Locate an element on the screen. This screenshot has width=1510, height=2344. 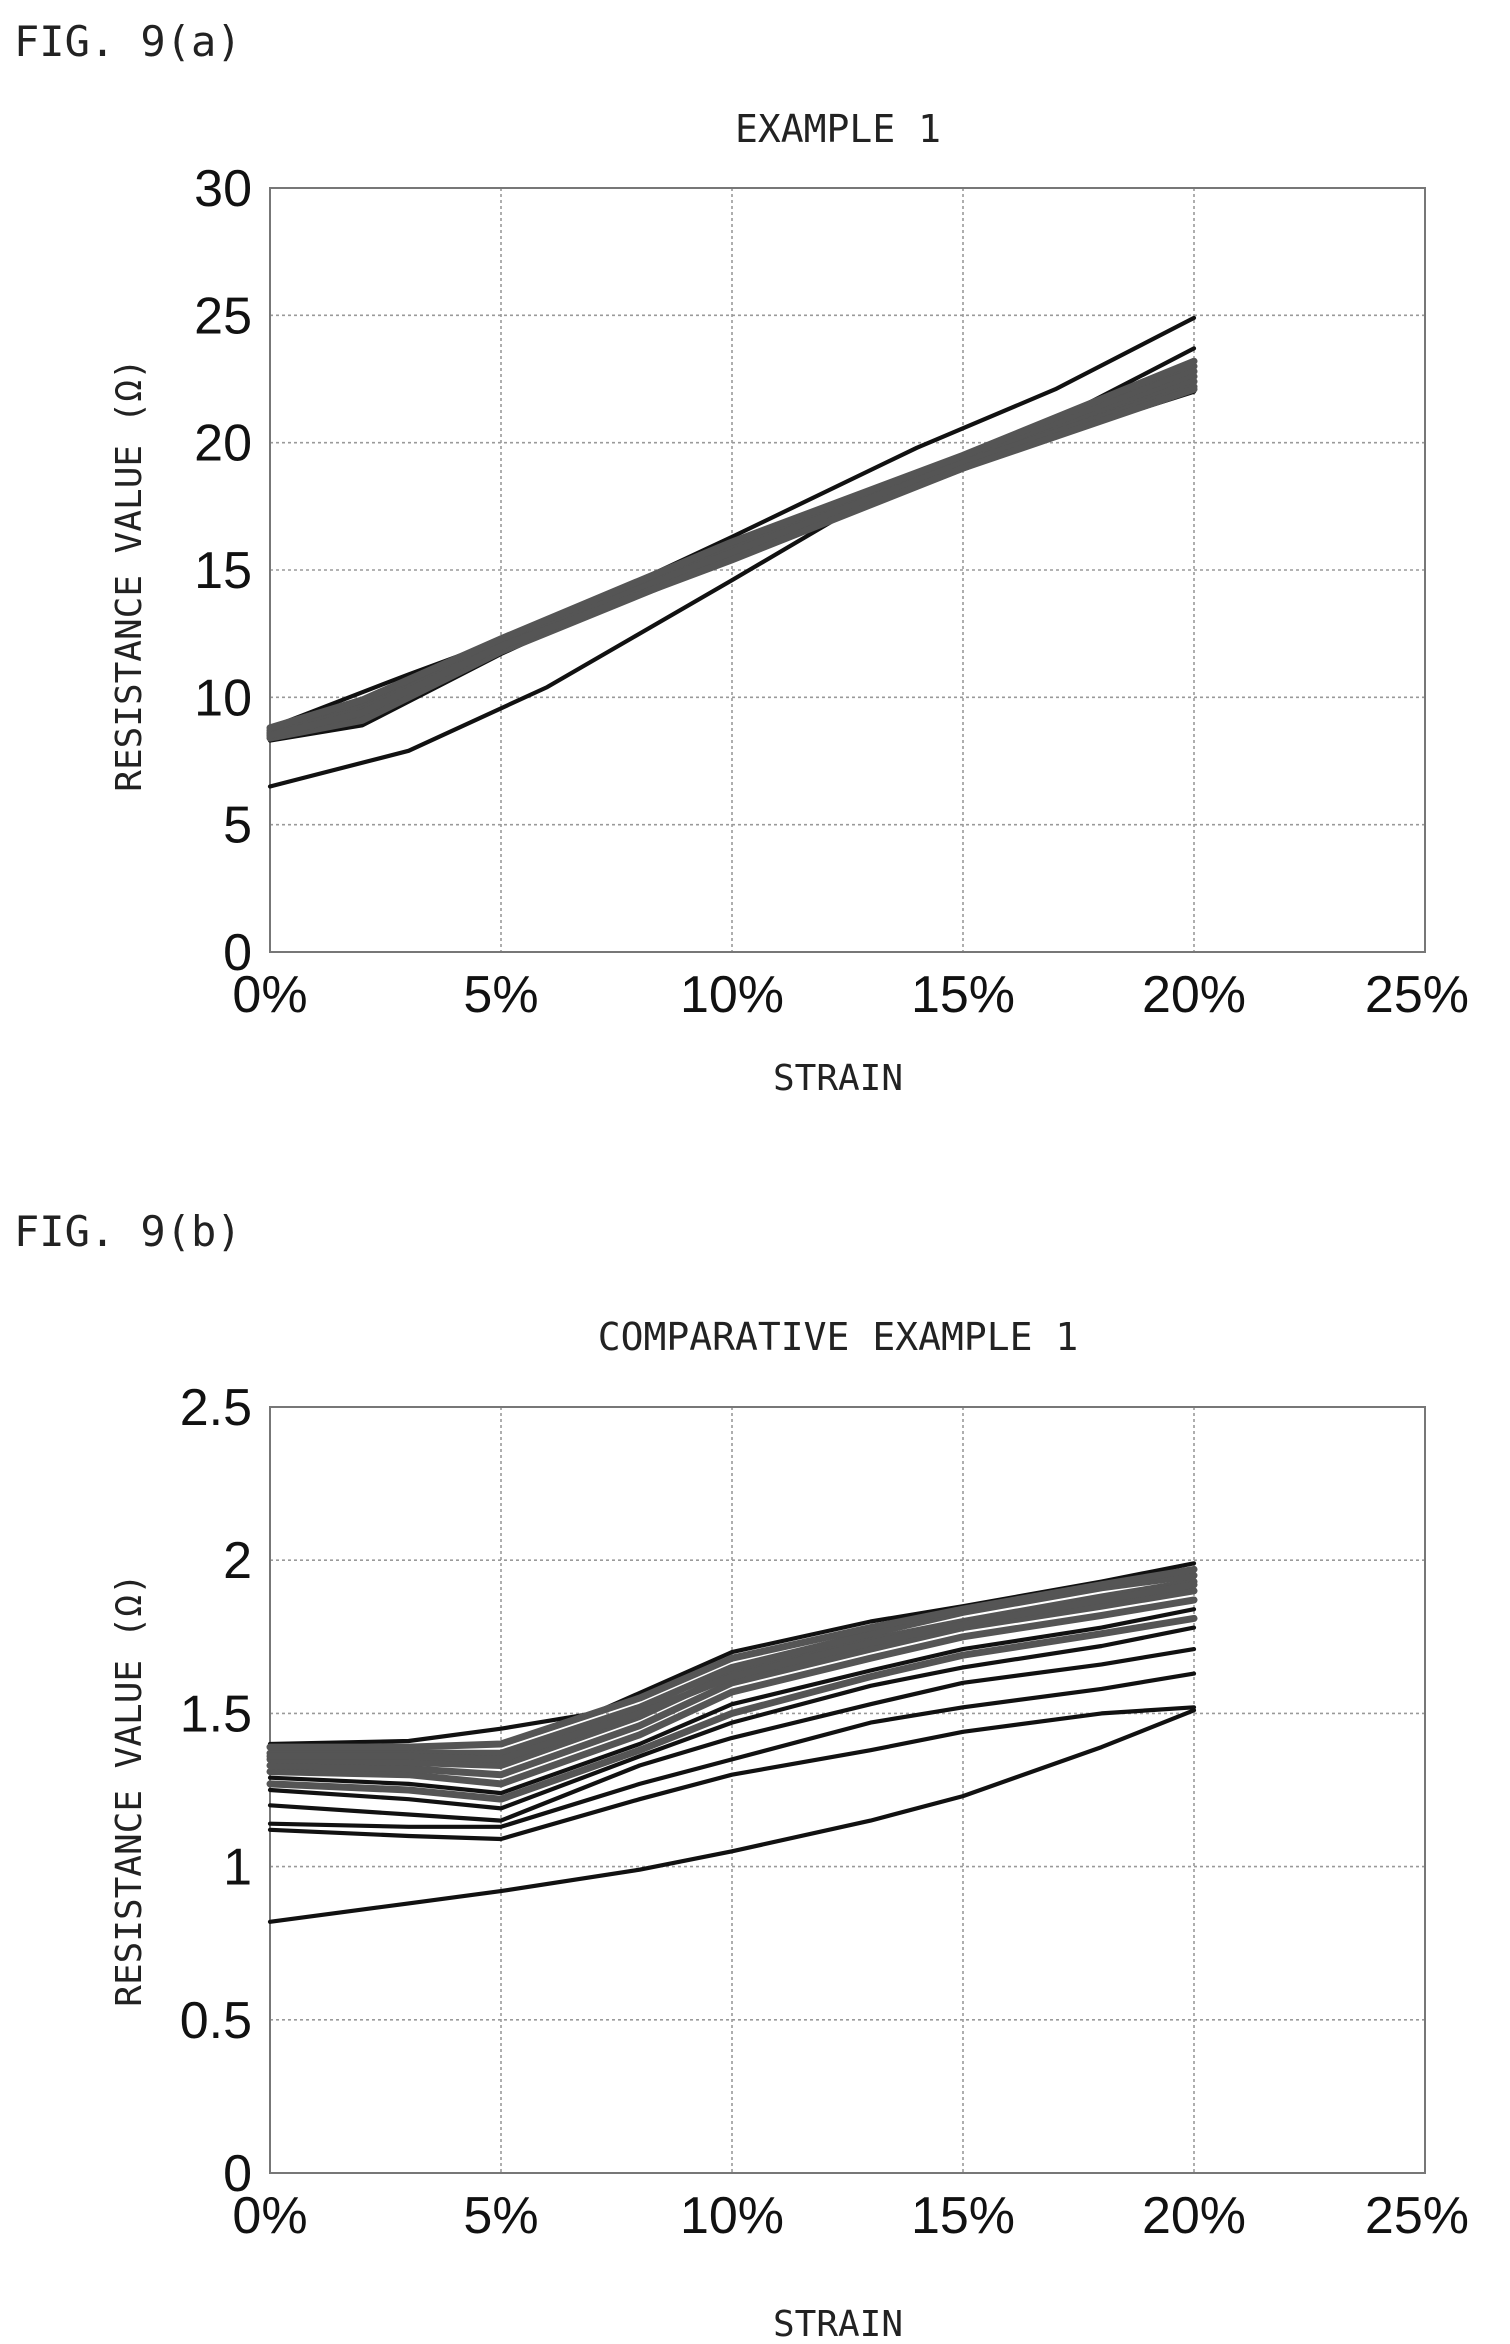
x-tick-label-a: 5% is located at coordinates (500, 995).